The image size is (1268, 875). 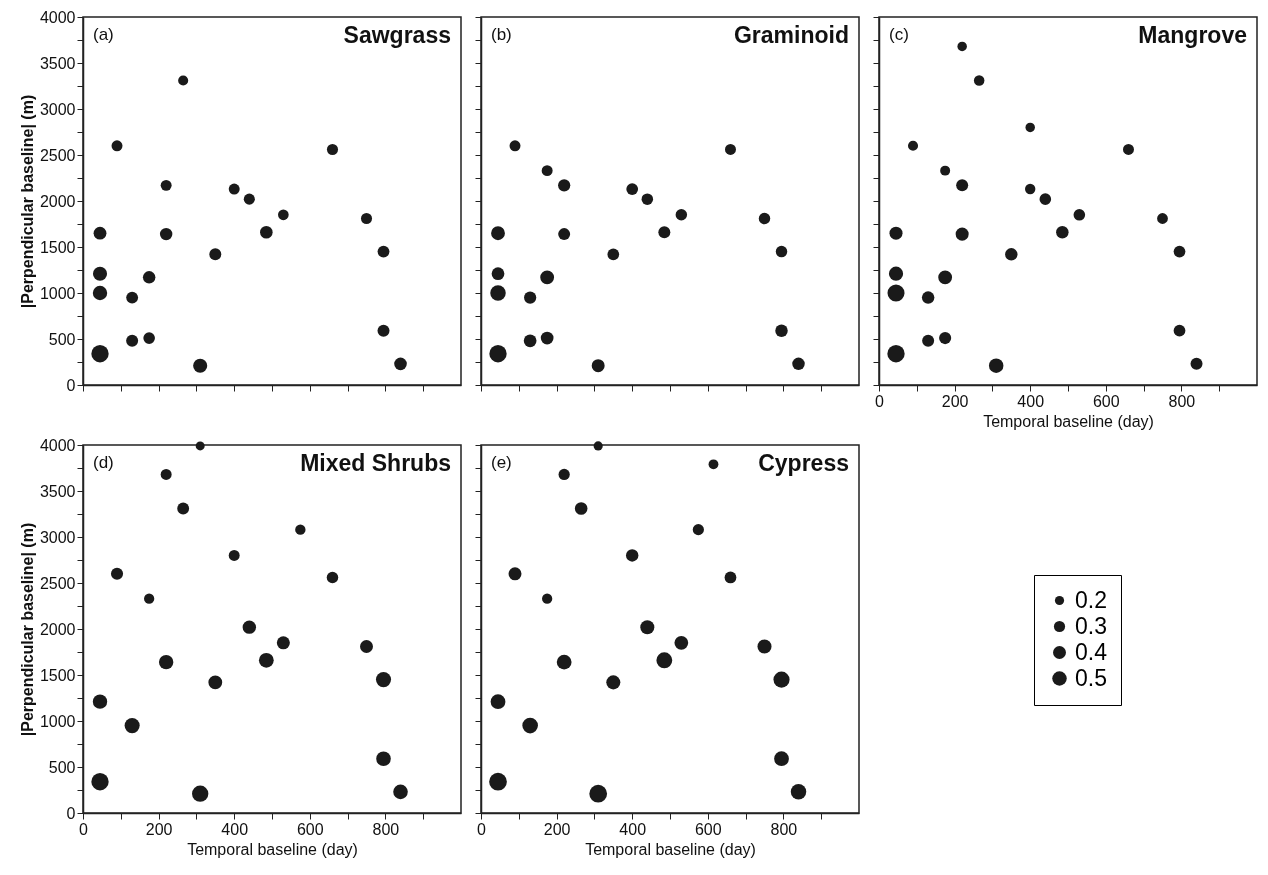 What do you see at coordinates (397, 35) in the screenshot?
I see `chart-title: Sawgrass` at bounding box center [397, 35].